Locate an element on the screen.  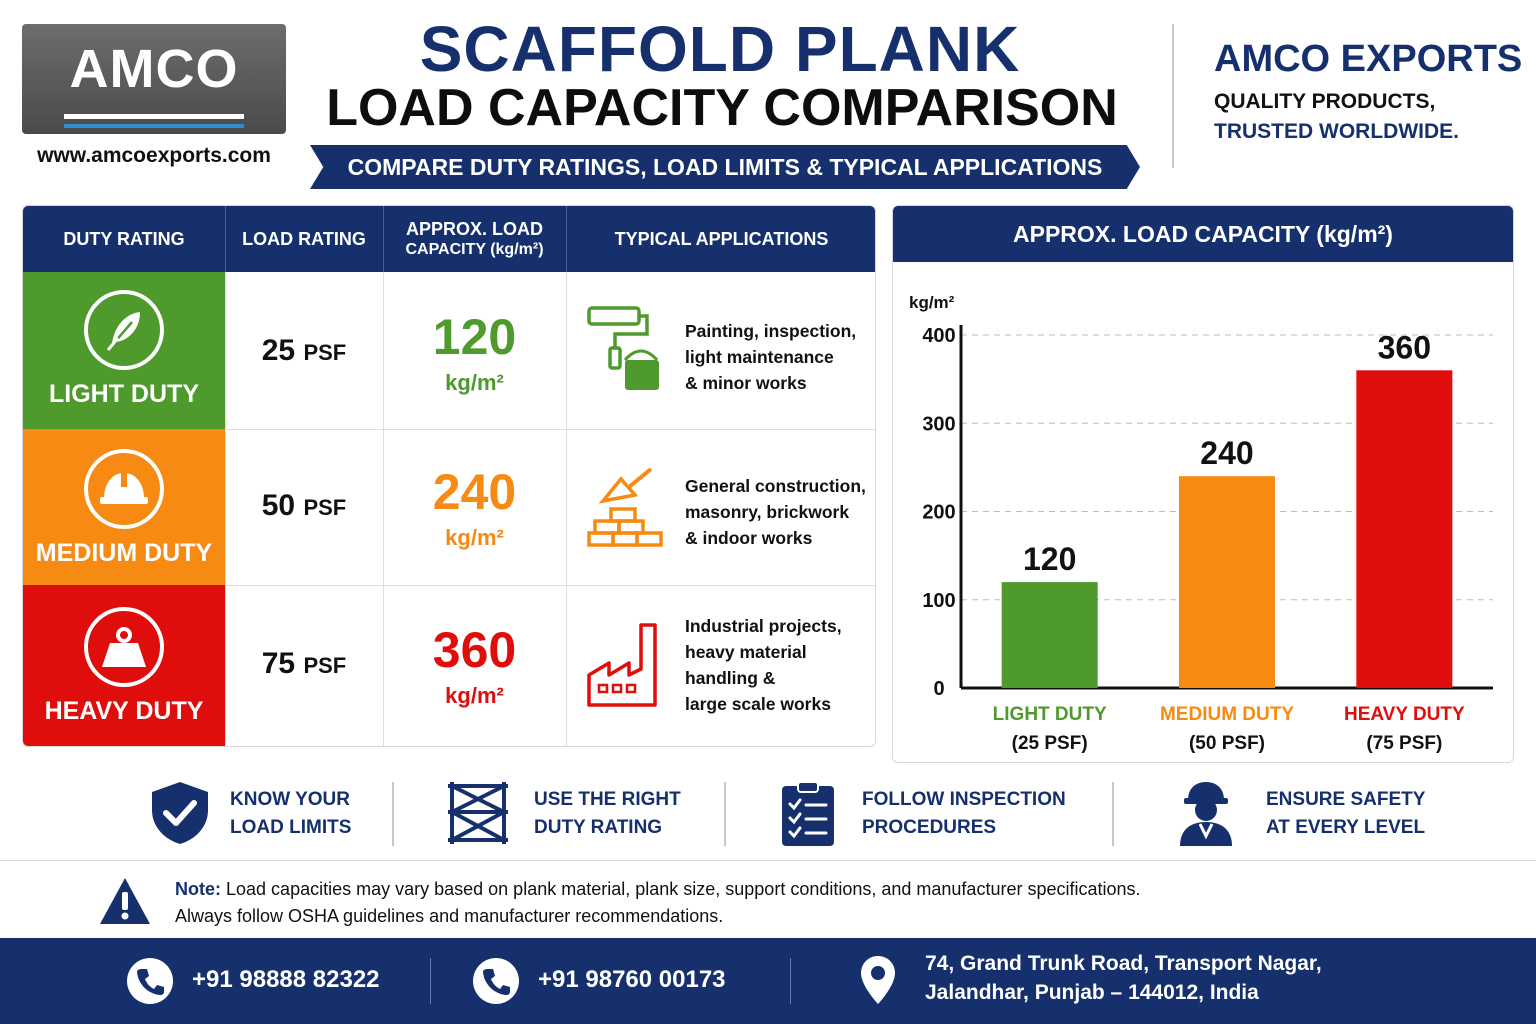
paint-roller-icon is located at coordinates (627, 346).